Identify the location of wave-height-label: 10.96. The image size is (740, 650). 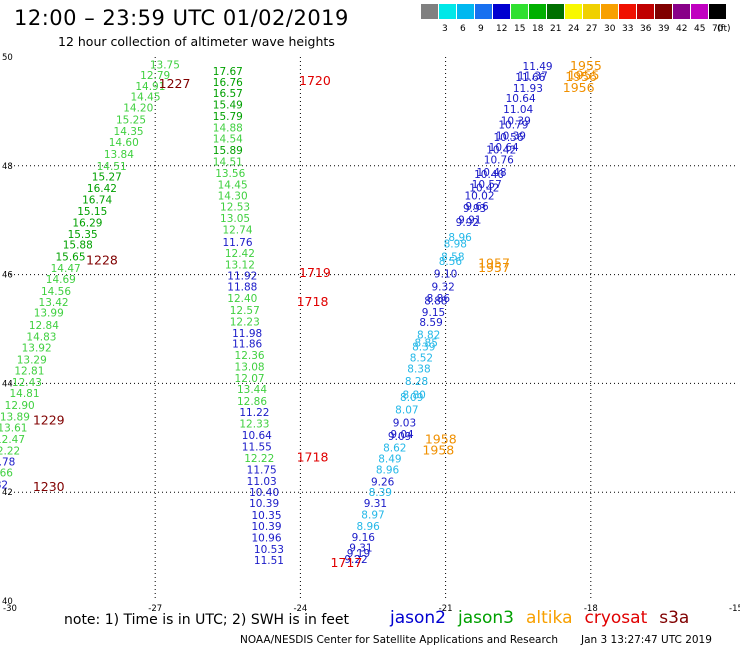
(266, 538).